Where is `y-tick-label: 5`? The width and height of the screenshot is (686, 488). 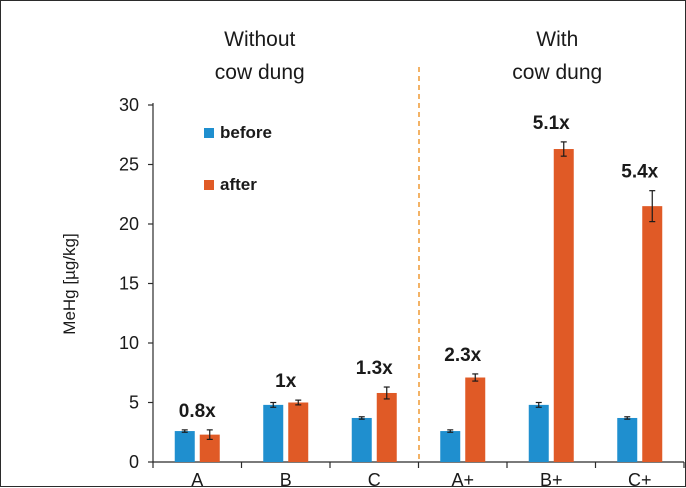 y-tick-label: 5 is located at coordinates (134, 403).